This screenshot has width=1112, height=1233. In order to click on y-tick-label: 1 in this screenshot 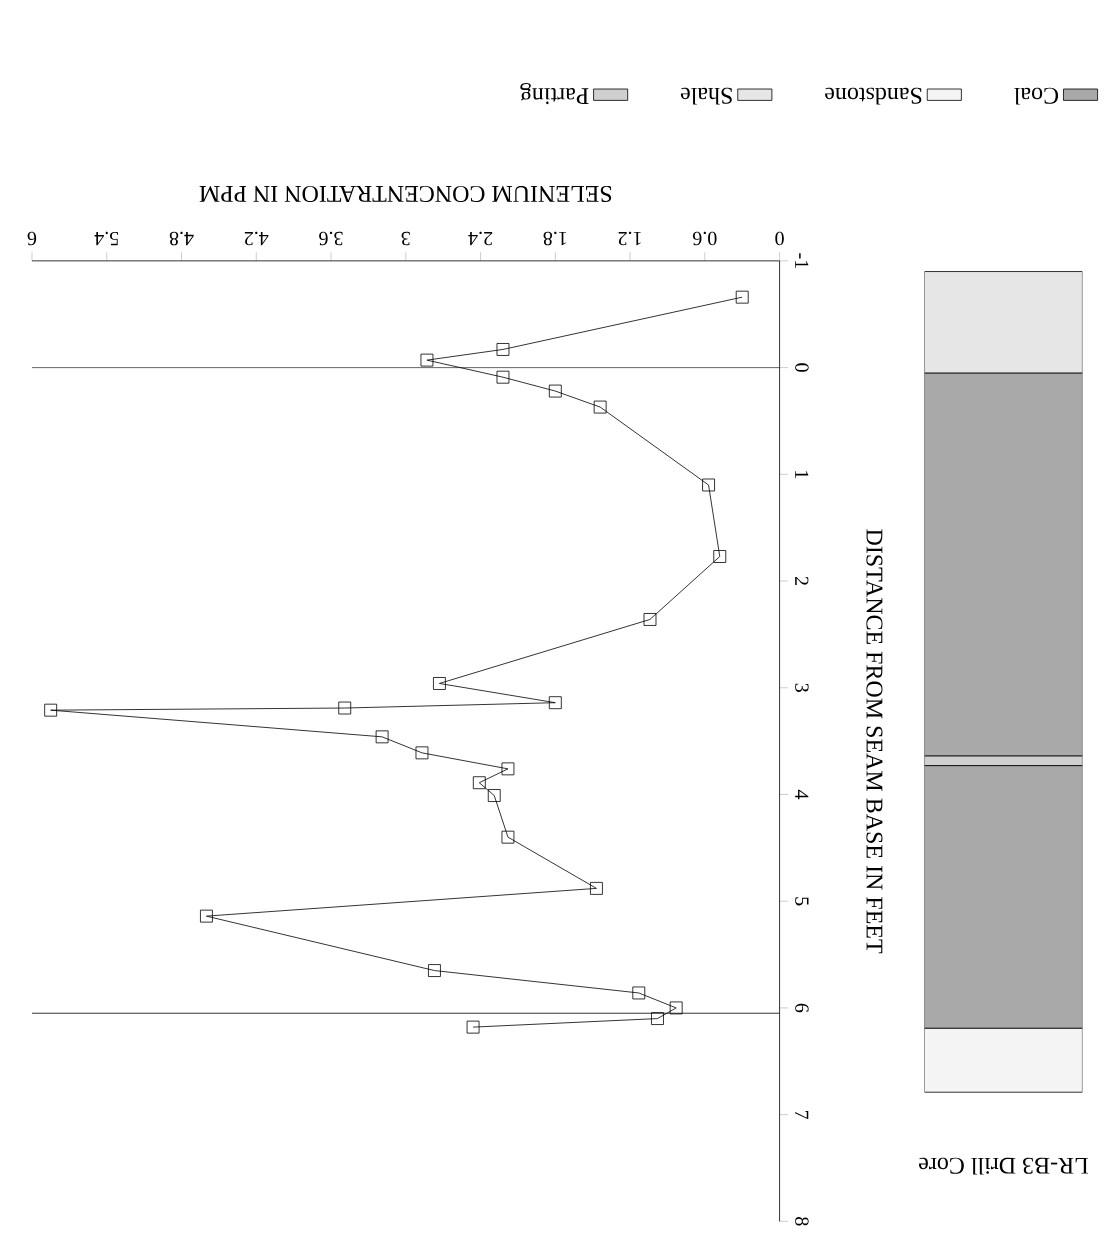, I will do `click(801, 475)`.